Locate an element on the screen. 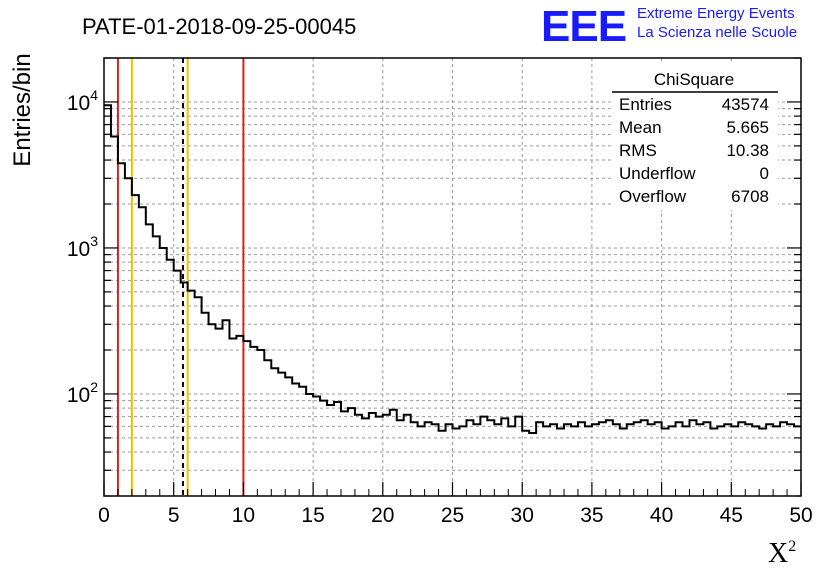 Image resolution: width=836 pixels, height=572 pixels. y-tick-label: 10⁴ is located at coordinates (82, 101).